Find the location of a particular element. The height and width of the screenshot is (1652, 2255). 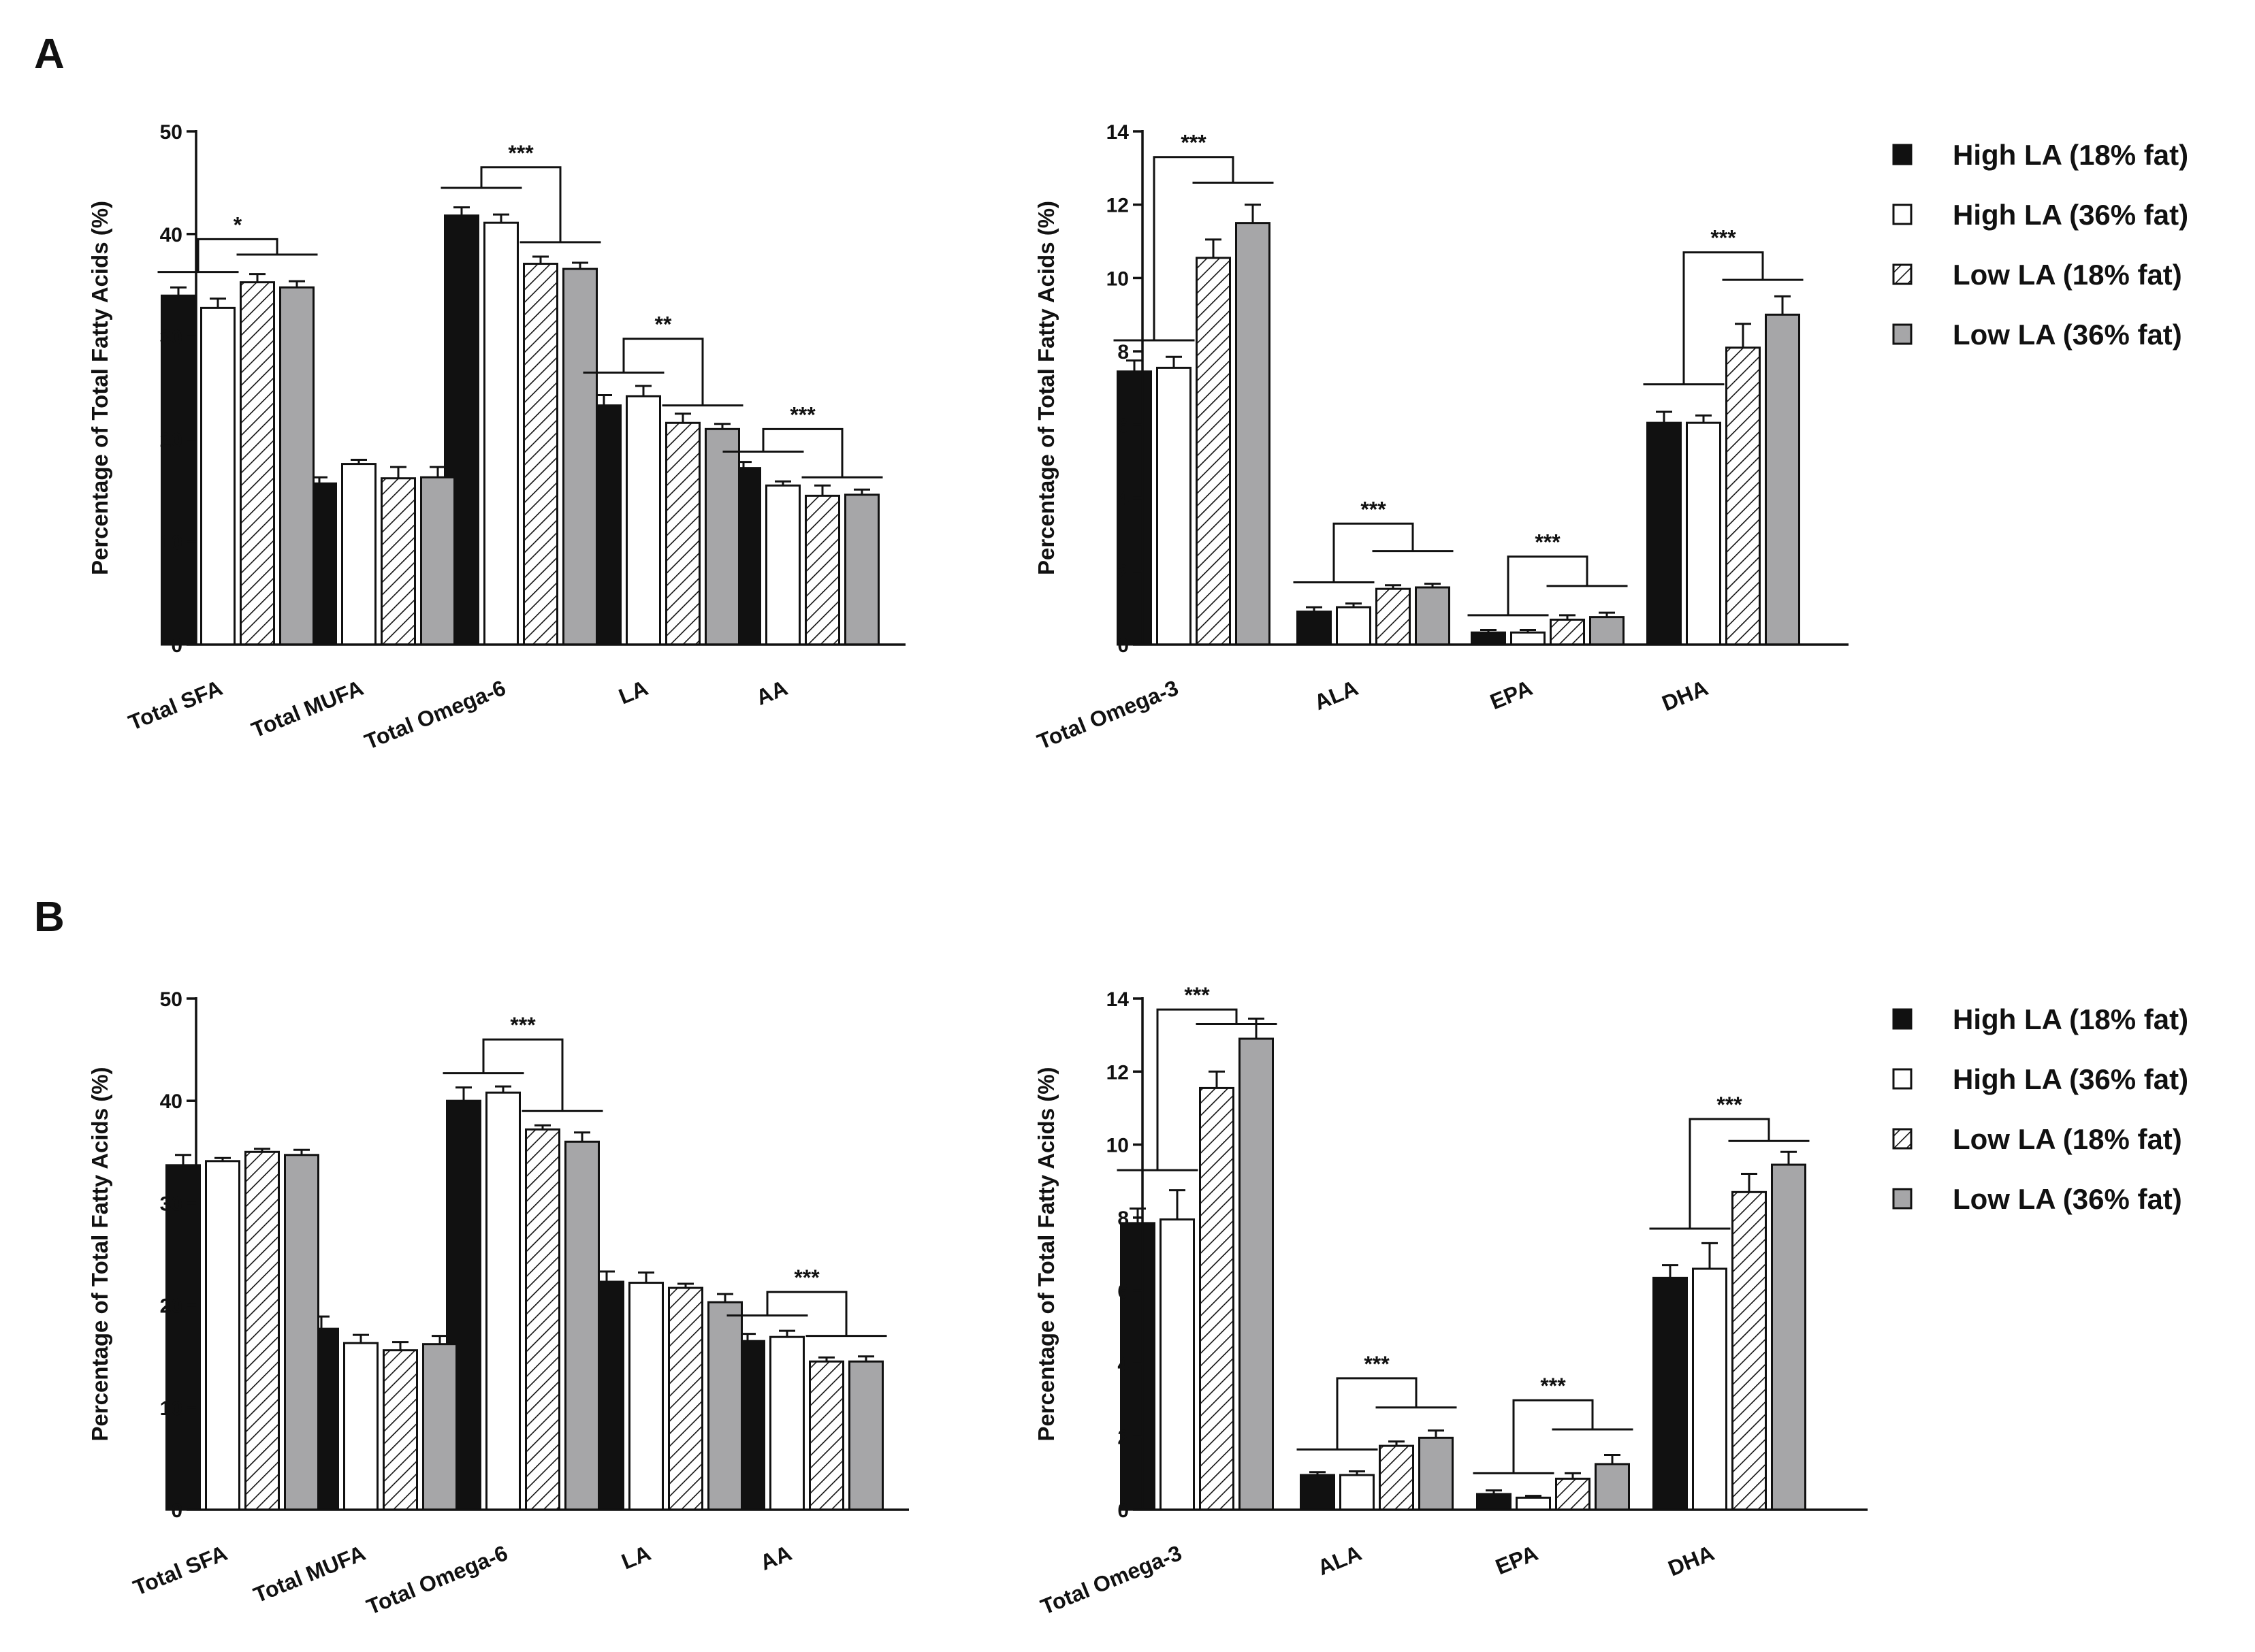

y-tick-label-b-right-2: 2 is located at coordinates (1123, 1438).